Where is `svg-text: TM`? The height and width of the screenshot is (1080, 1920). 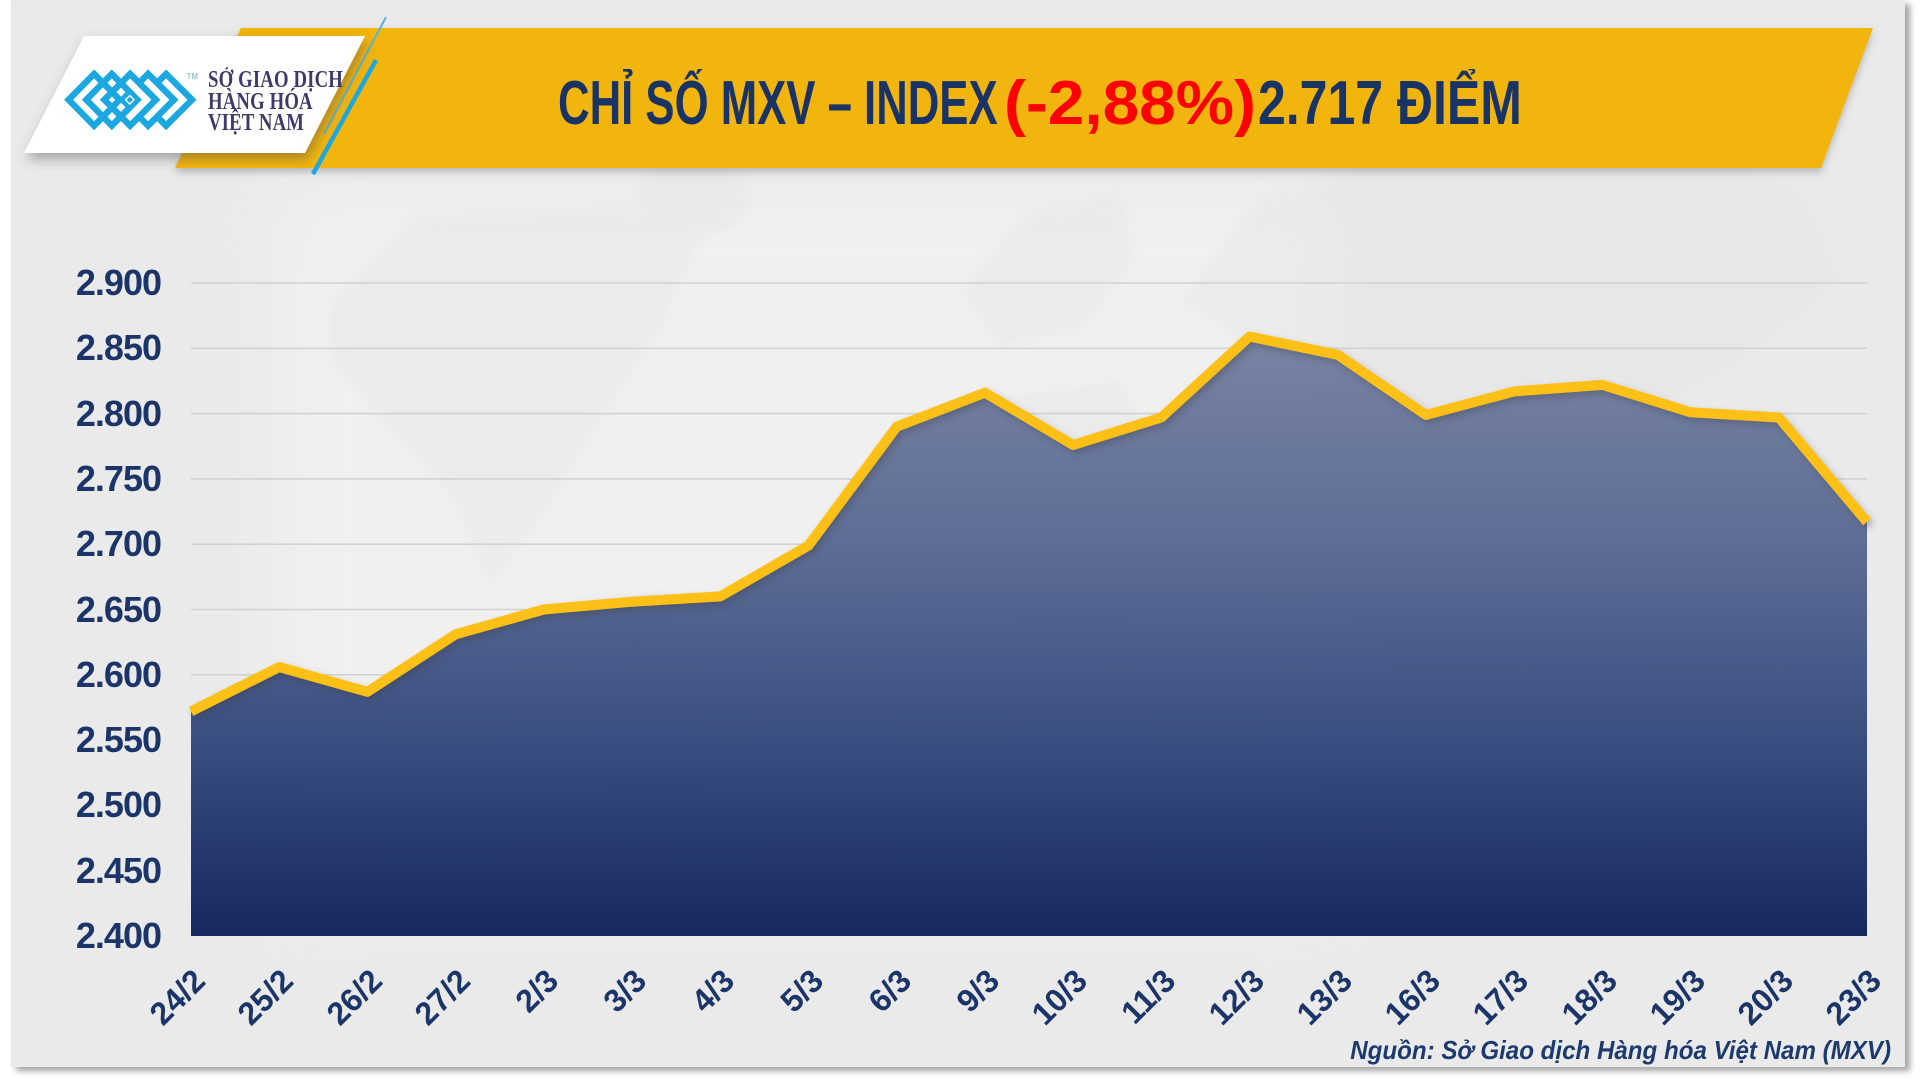
svg-text: TM is located at coordinates (193, 76).